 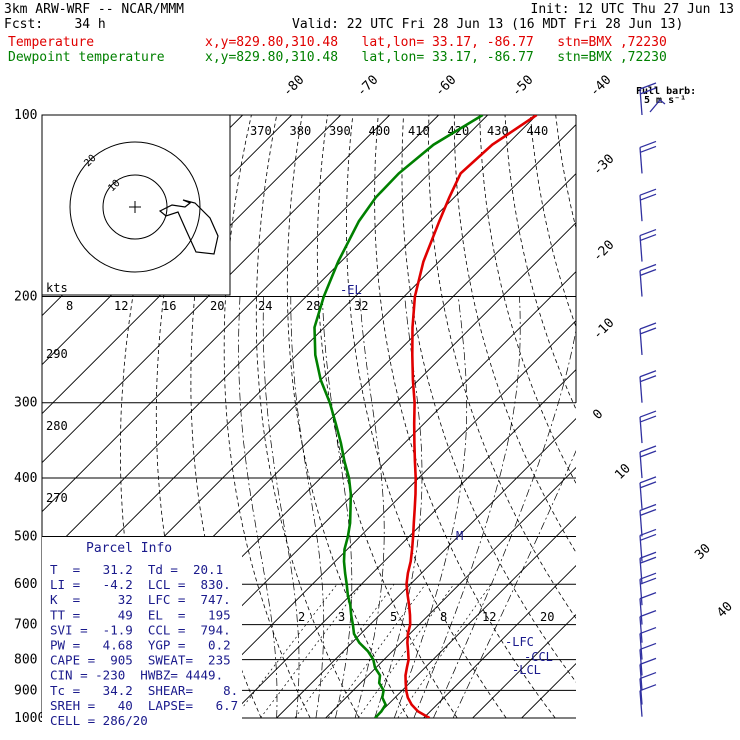 What do you see at coordinates (445, 86) in the screenshot?
I see `isotherm-label: -60` at bounding box center [445, 86].